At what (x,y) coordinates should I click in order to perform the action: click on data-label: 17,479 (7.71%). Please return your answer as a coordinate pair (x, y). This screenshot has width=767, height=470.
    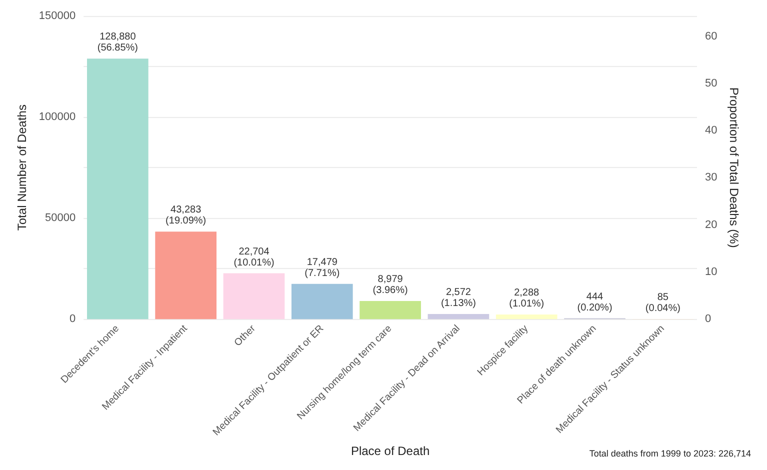
    Looking at the image, I should click on (322, 267).